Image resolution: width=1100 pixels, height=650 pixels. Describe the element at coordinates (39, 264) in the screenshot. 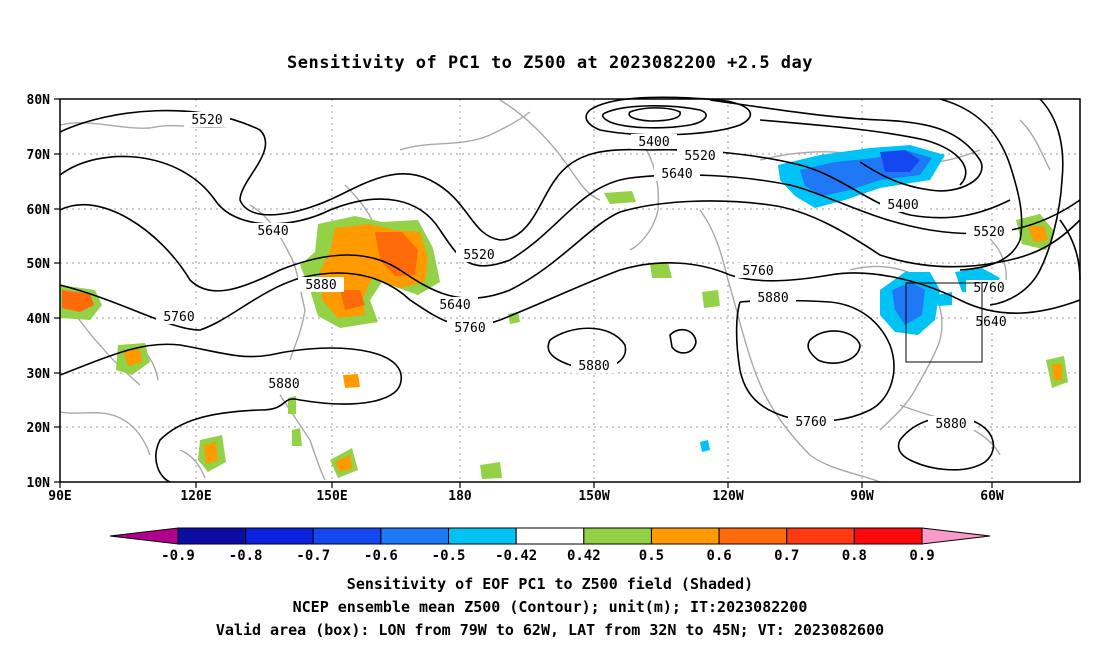

I see `lat-label: 50N` at that location.